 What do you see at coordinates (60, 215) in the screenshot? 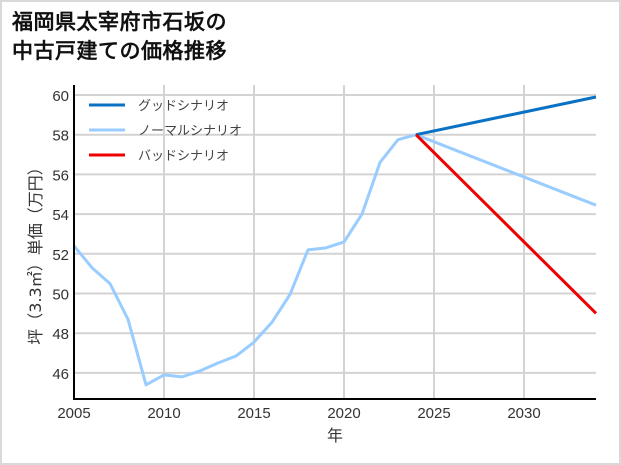
I see `y-tick-label: 54` at bounding box center [60, 215].